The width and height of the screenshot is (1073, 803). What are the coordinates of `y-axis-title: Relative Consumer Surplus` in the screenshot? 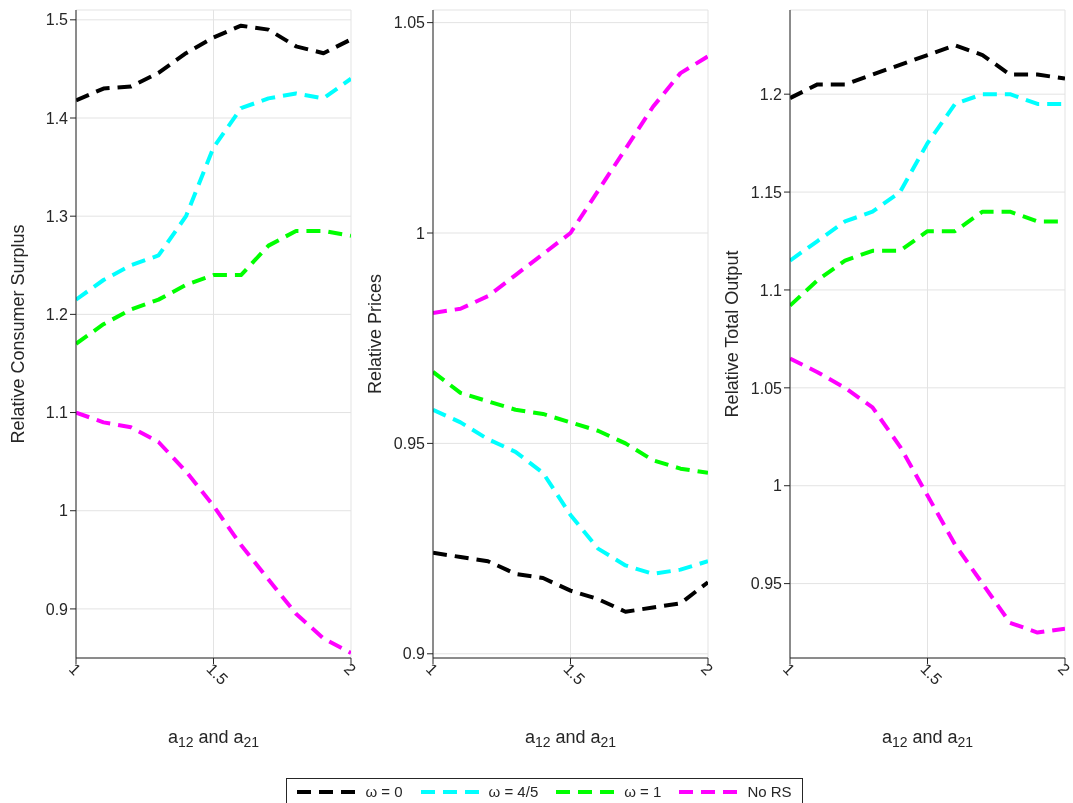 It's located at (18, 334).